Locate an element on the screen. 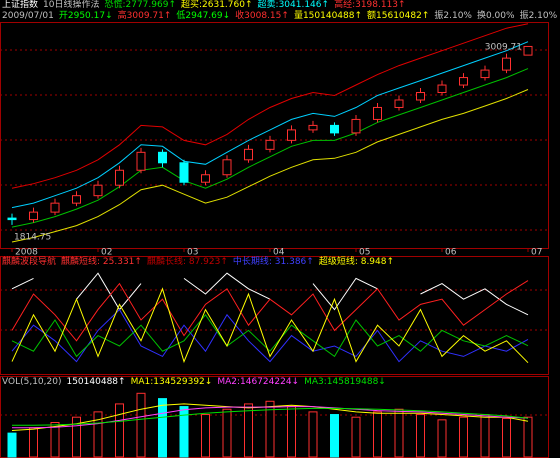 The height and width of the screenshot is (458, 560). label: 麒麟波段导航 is located at coordinates (29, 262).